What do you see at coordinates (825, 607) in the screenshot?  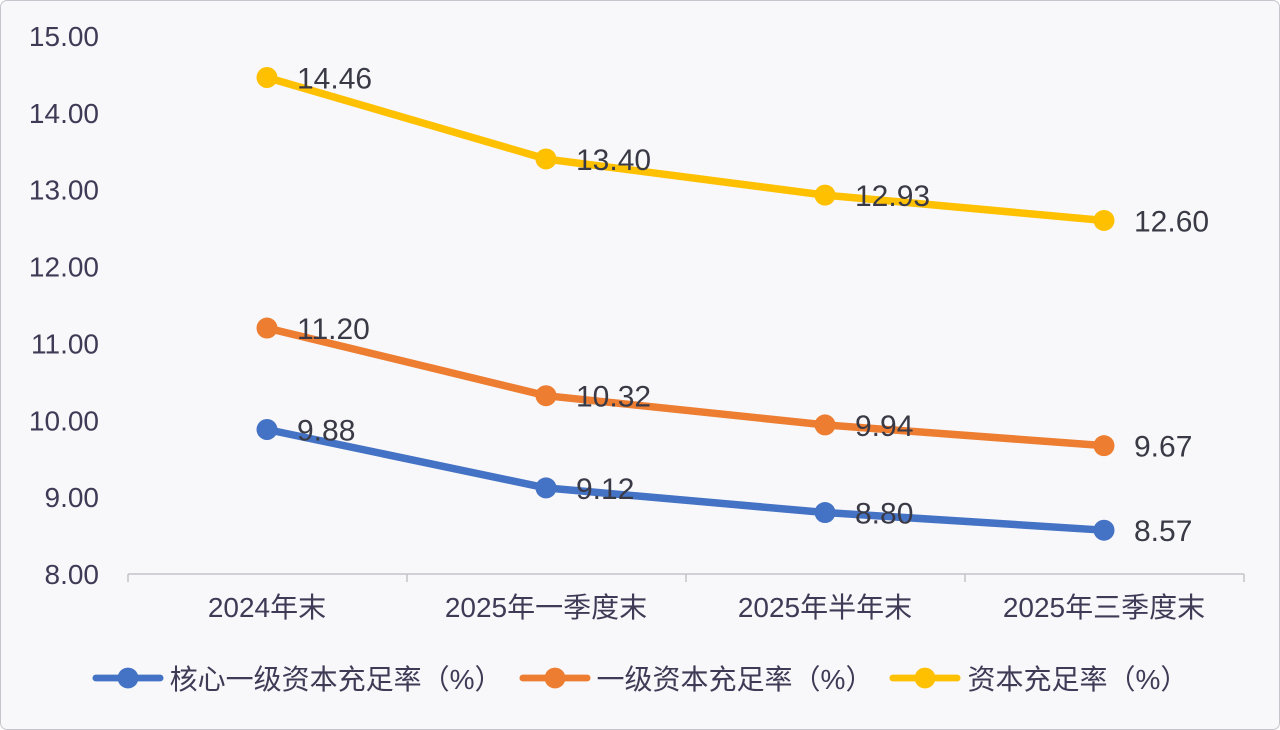 I see `x-axis-category-label: 2025年半年末` at bounding box center [825, 607].